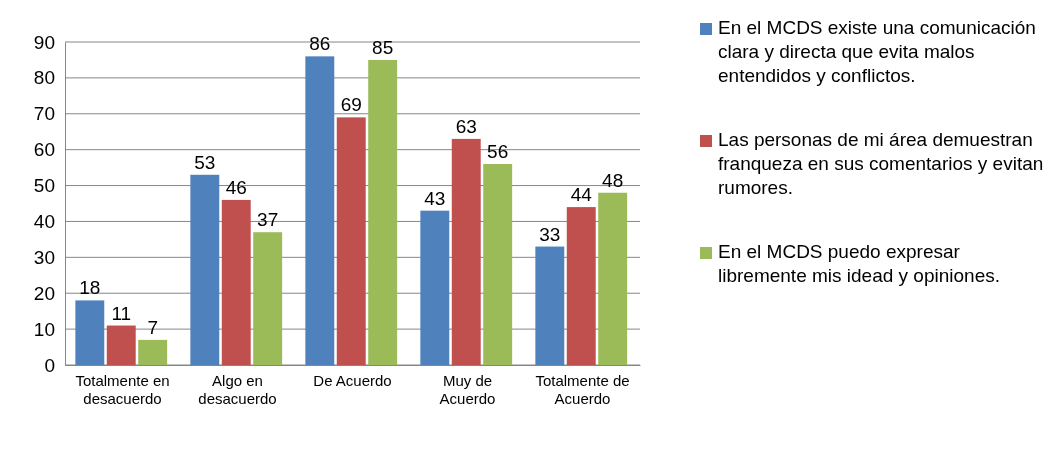 The width and height of the screenshot is (1056, 453). Describe the element at coordinates (351, 105) in the screenshot. I see `data-label: 69` at that location.